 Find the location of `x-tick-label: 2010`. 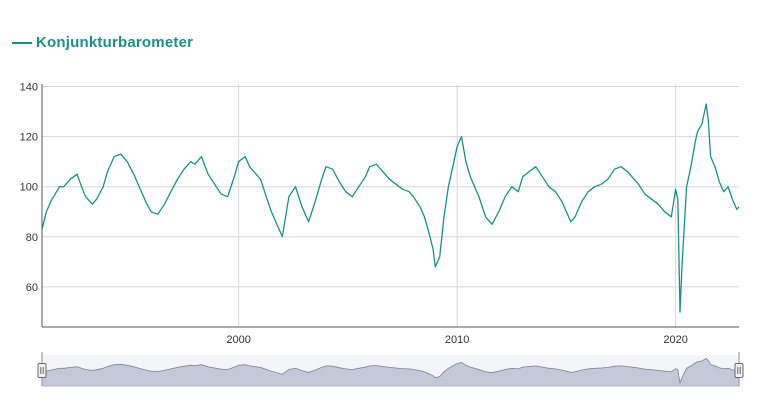

x-tick-label: 2010 is located at coordinates (457, 340).